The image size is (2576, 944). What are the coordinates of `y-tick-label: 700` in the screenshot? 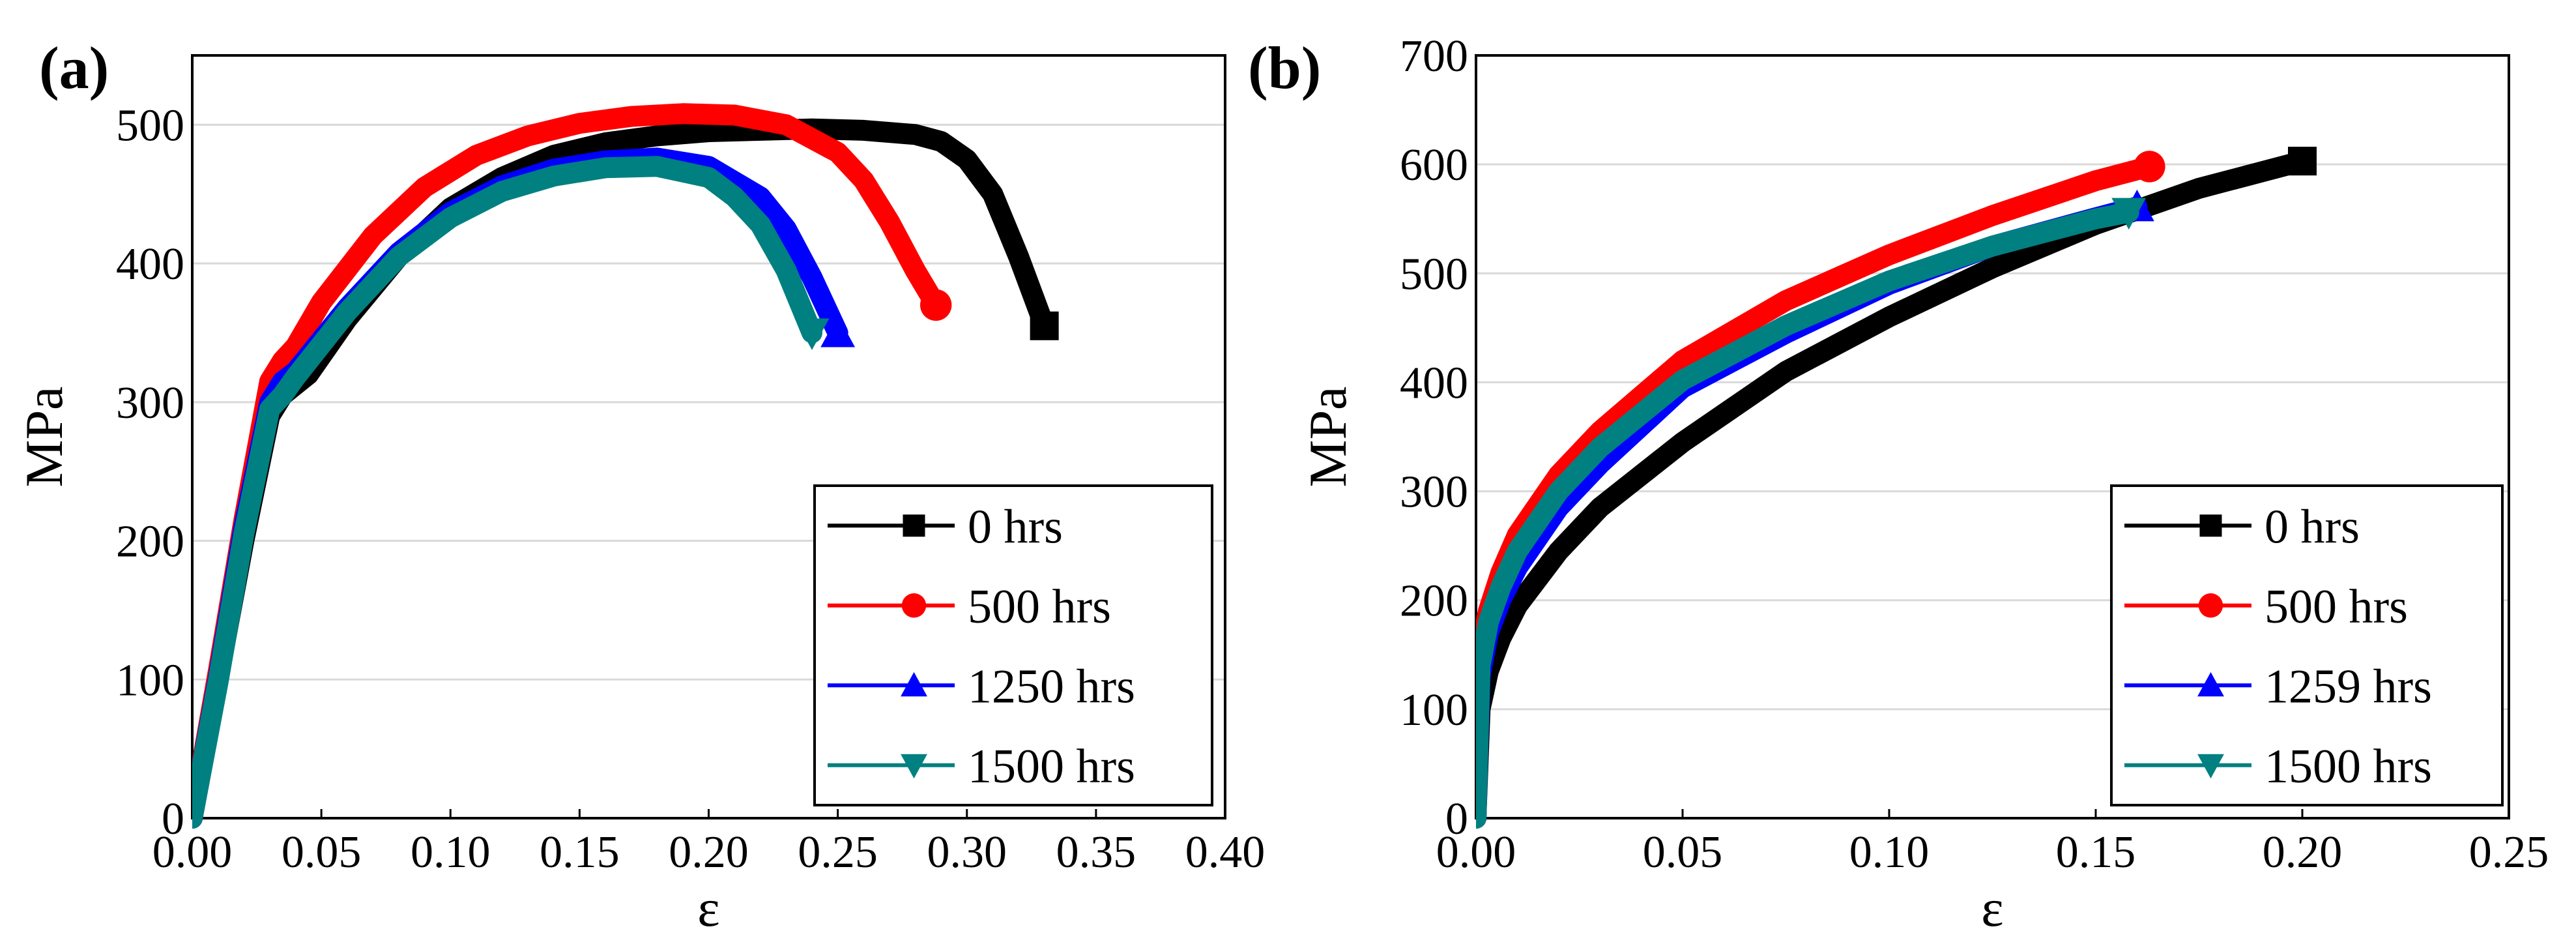 It's located at (1434, 56).